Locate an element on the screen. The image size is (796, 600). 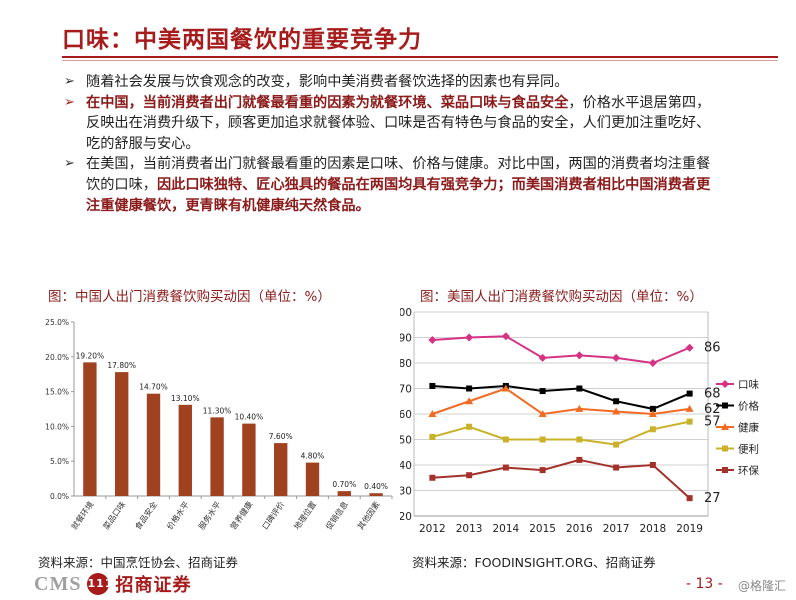
data-label: 17.80% is located at coordinates (121, 365).